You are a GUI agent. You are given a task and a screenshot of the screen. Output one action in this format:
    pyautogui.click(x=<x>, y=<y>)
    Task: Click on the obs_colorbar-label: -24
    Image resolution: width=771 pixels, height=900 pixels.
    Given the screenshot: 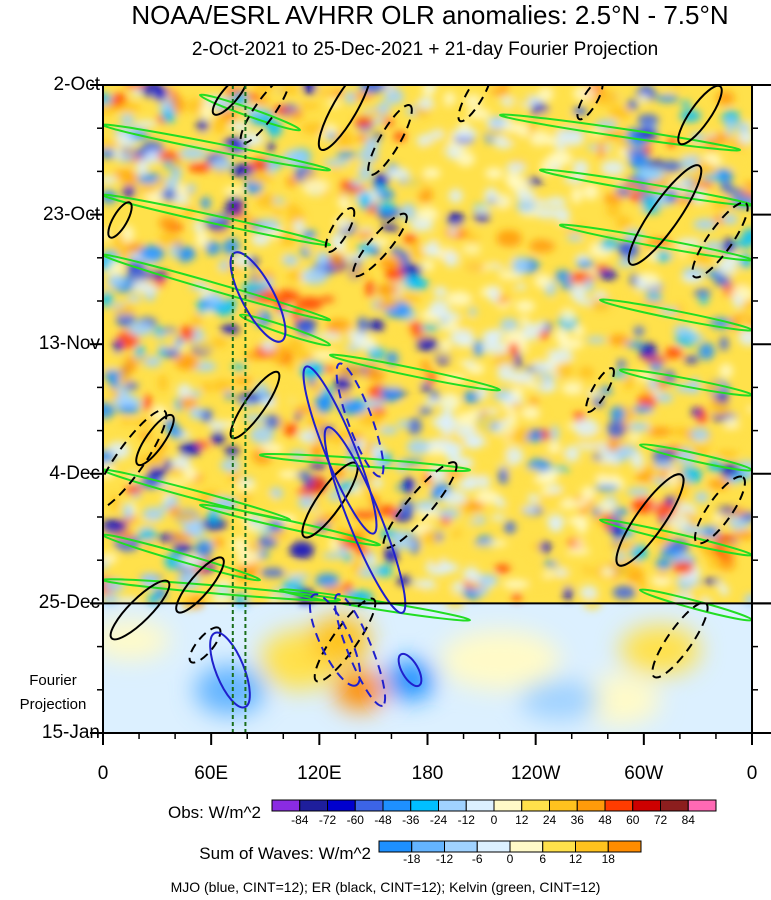 What is the action you would take?
    pyautogui.click(x=438, y=820)
    